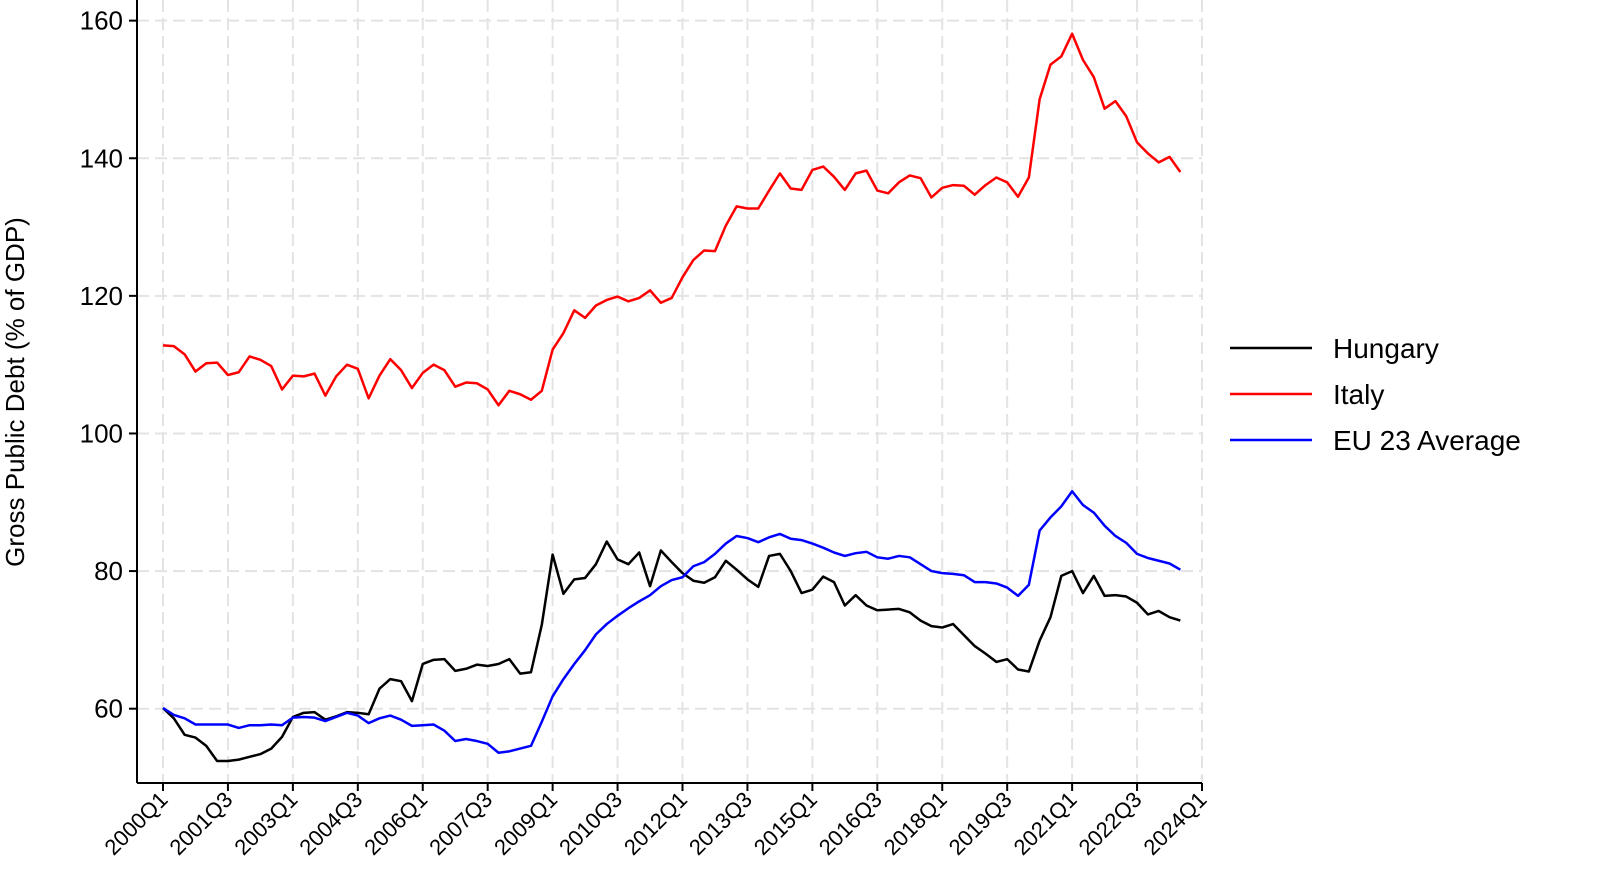 The image size is (1600, 896). I want to click on x-tick-label: 2021Q1, so click(1045, 823).